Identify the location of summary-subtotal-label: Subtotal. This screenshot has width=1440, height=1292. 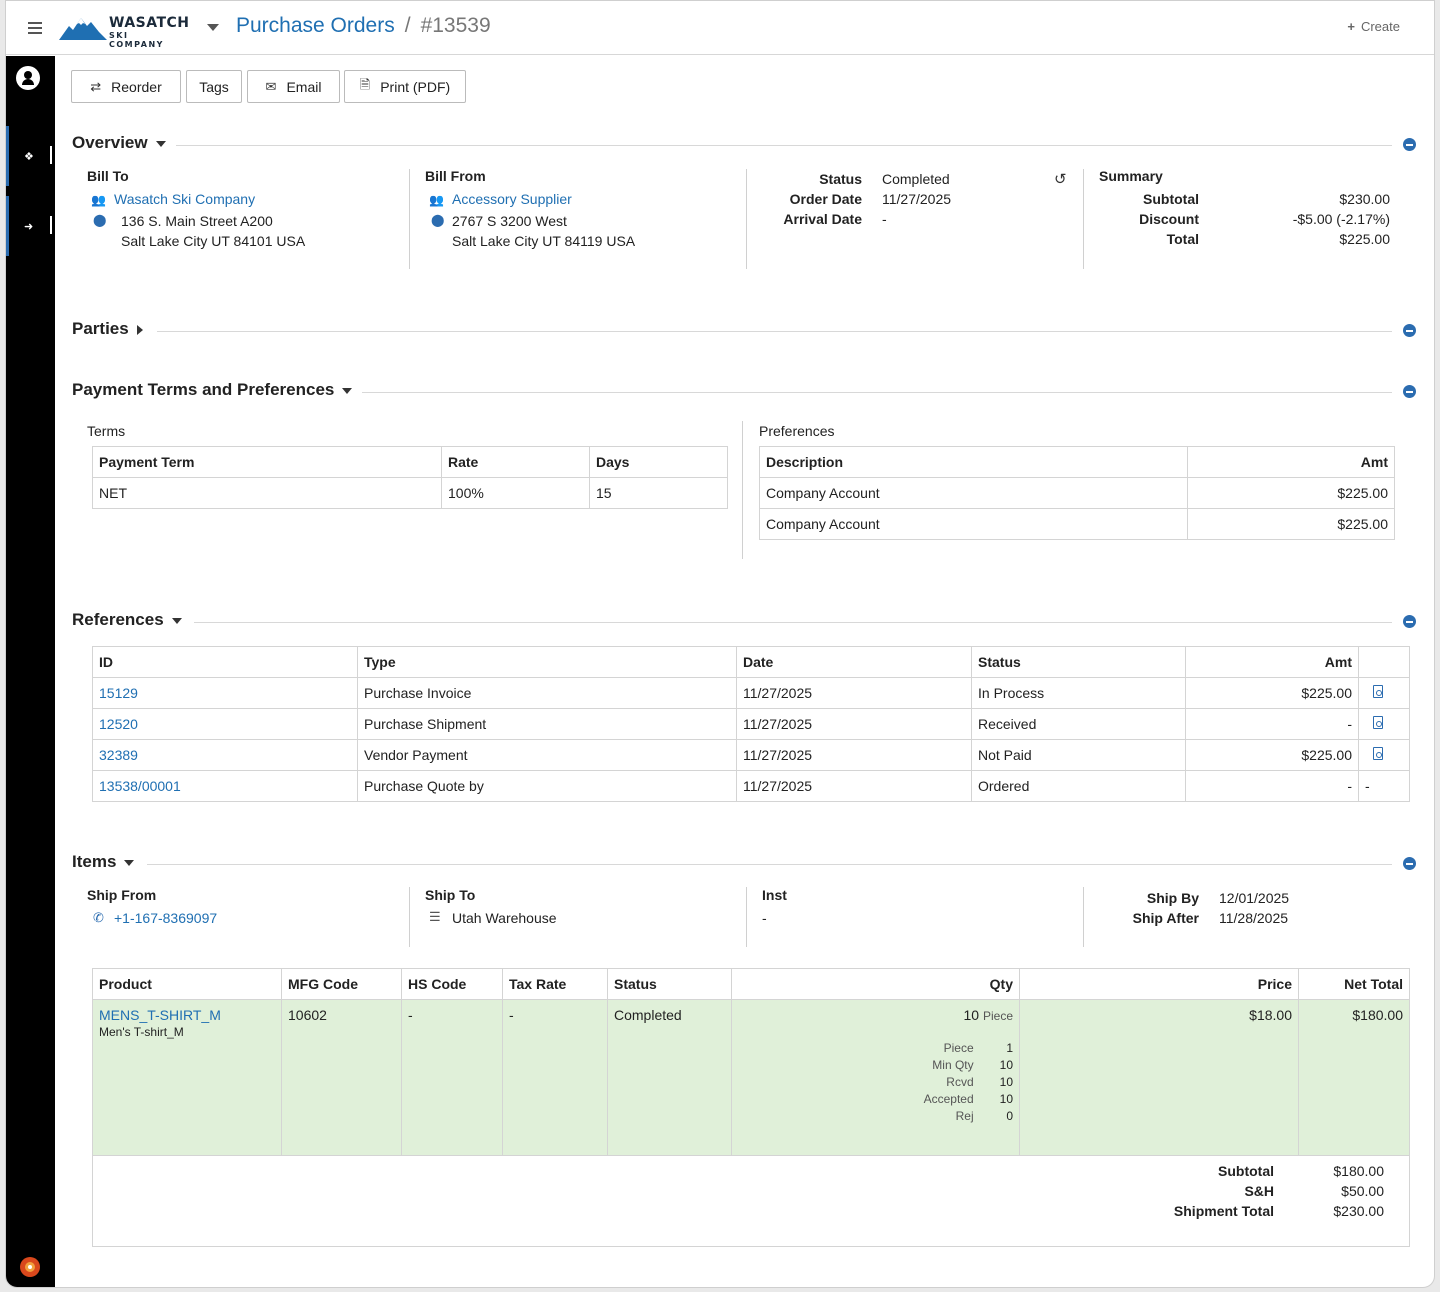
(1171, 199).